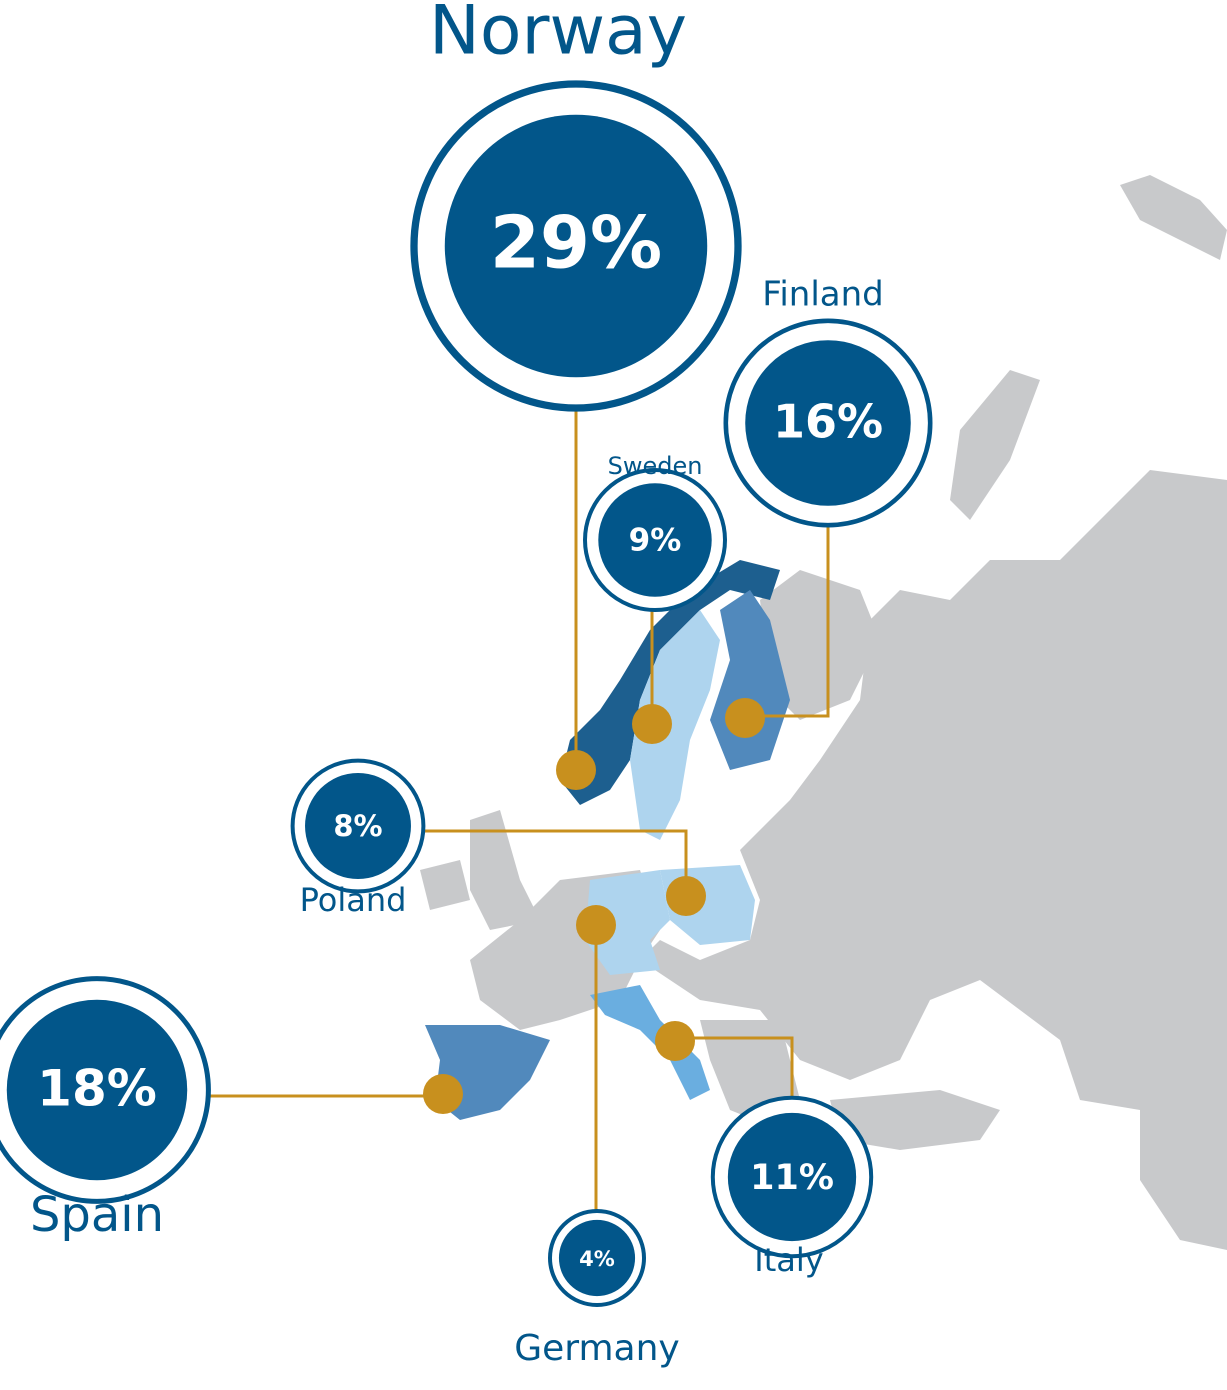 This screenshot has height=1390, width=1227. I want to click on country-name: Sweden, so click(655, 466).